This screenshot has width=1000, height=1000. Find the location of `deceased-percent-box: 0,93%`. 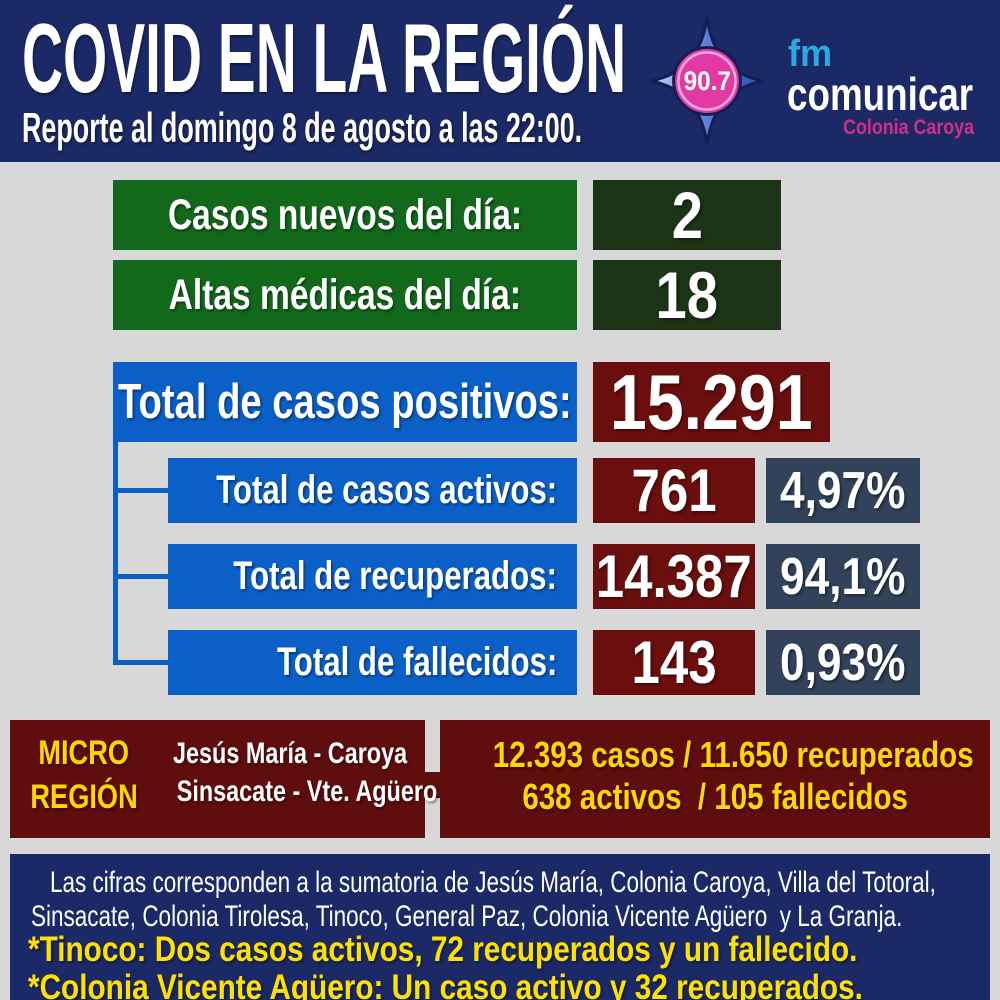

deceased-percent-box: 0,93% is located at coordinates (843, 662).